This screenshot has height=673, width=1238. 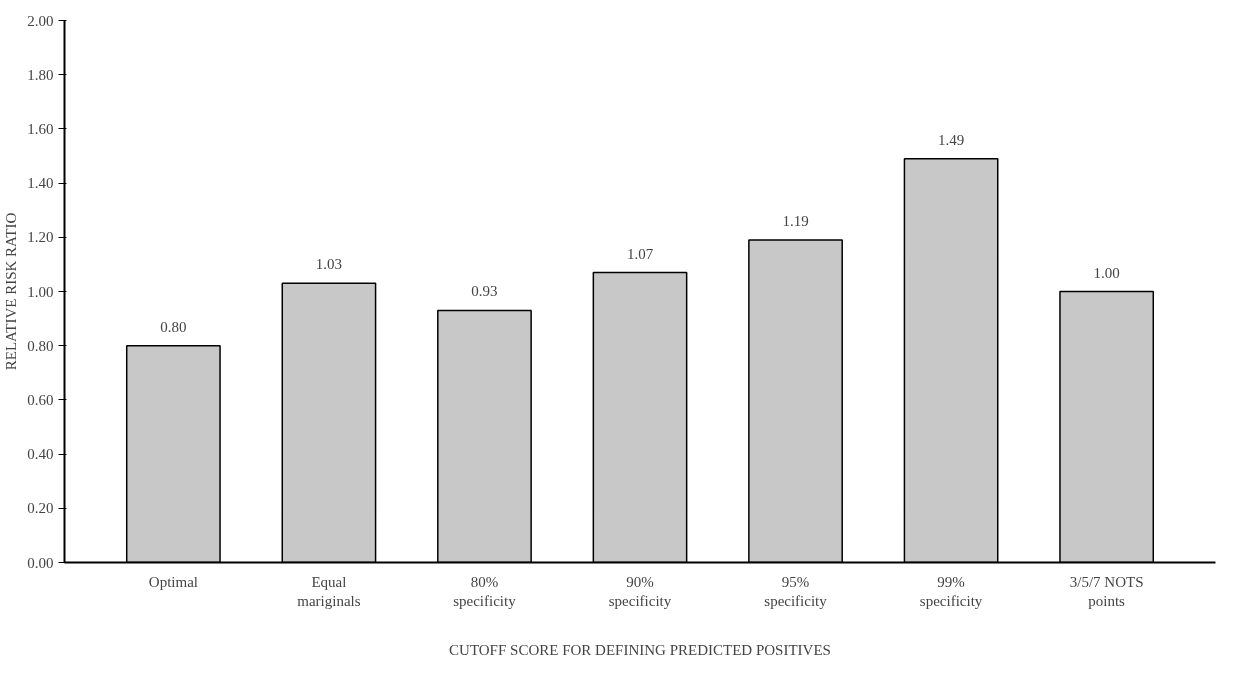 I want to click on x-tick-label: 80% specificity, so click(x=485, y=591).